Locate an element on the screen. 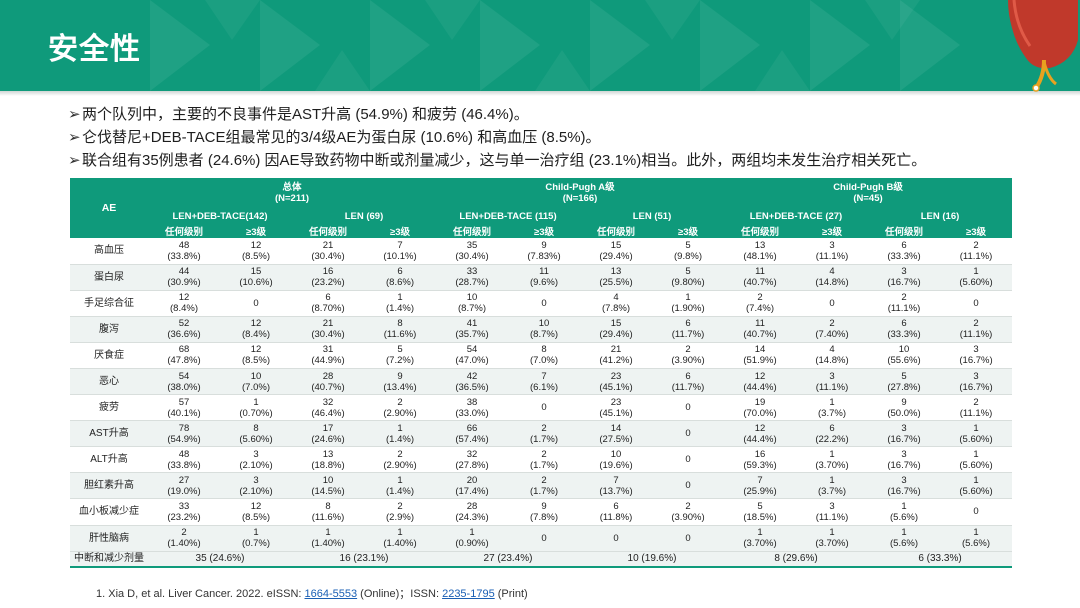 Image resolution: width=1080 pixels, height=608 pixels. table-cell: 4 (14.8%) is located at coordinates (832, 277).